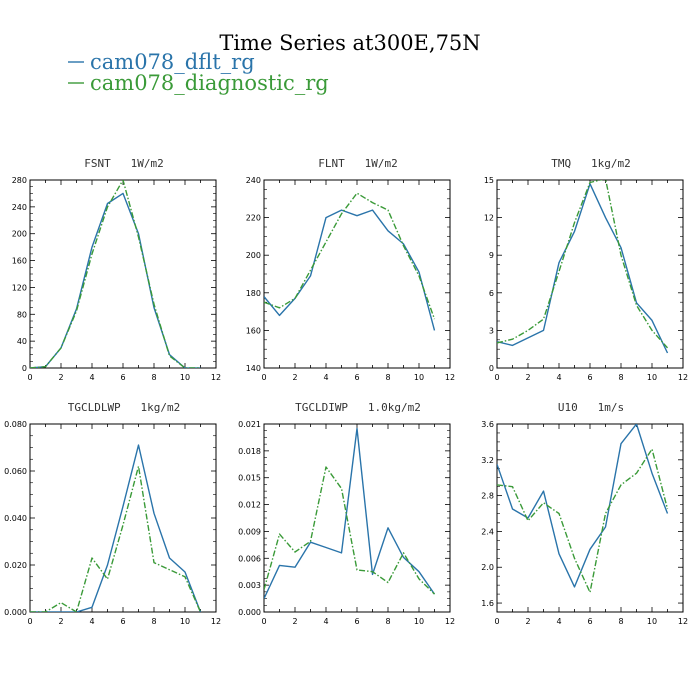  Describe the element at coordinates (349, 43) in the screenshot. I see `figure-title: Time Series at300E,75N` at that location.